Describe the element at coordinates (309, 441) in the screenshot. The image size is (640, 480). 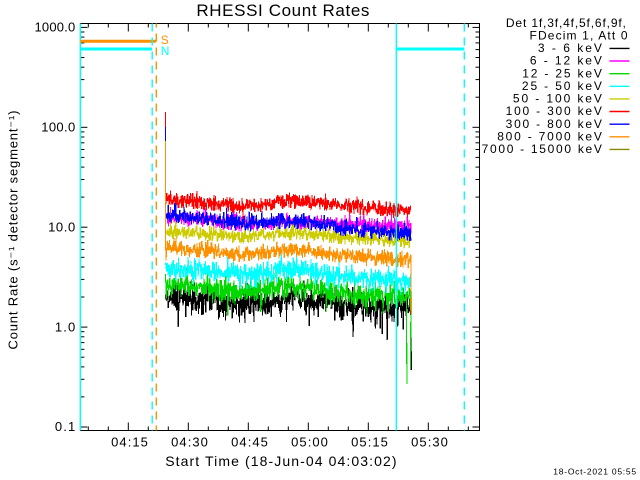
I see `svg-text: 05:00` at that location.